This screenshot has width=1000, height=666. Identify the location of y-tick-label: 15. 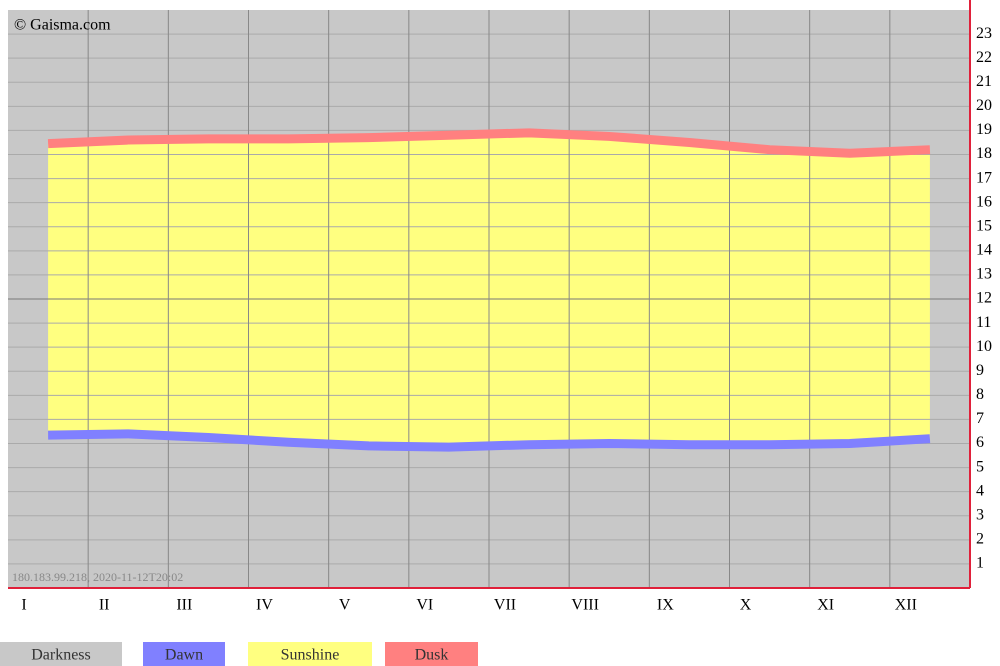
(984, 225).